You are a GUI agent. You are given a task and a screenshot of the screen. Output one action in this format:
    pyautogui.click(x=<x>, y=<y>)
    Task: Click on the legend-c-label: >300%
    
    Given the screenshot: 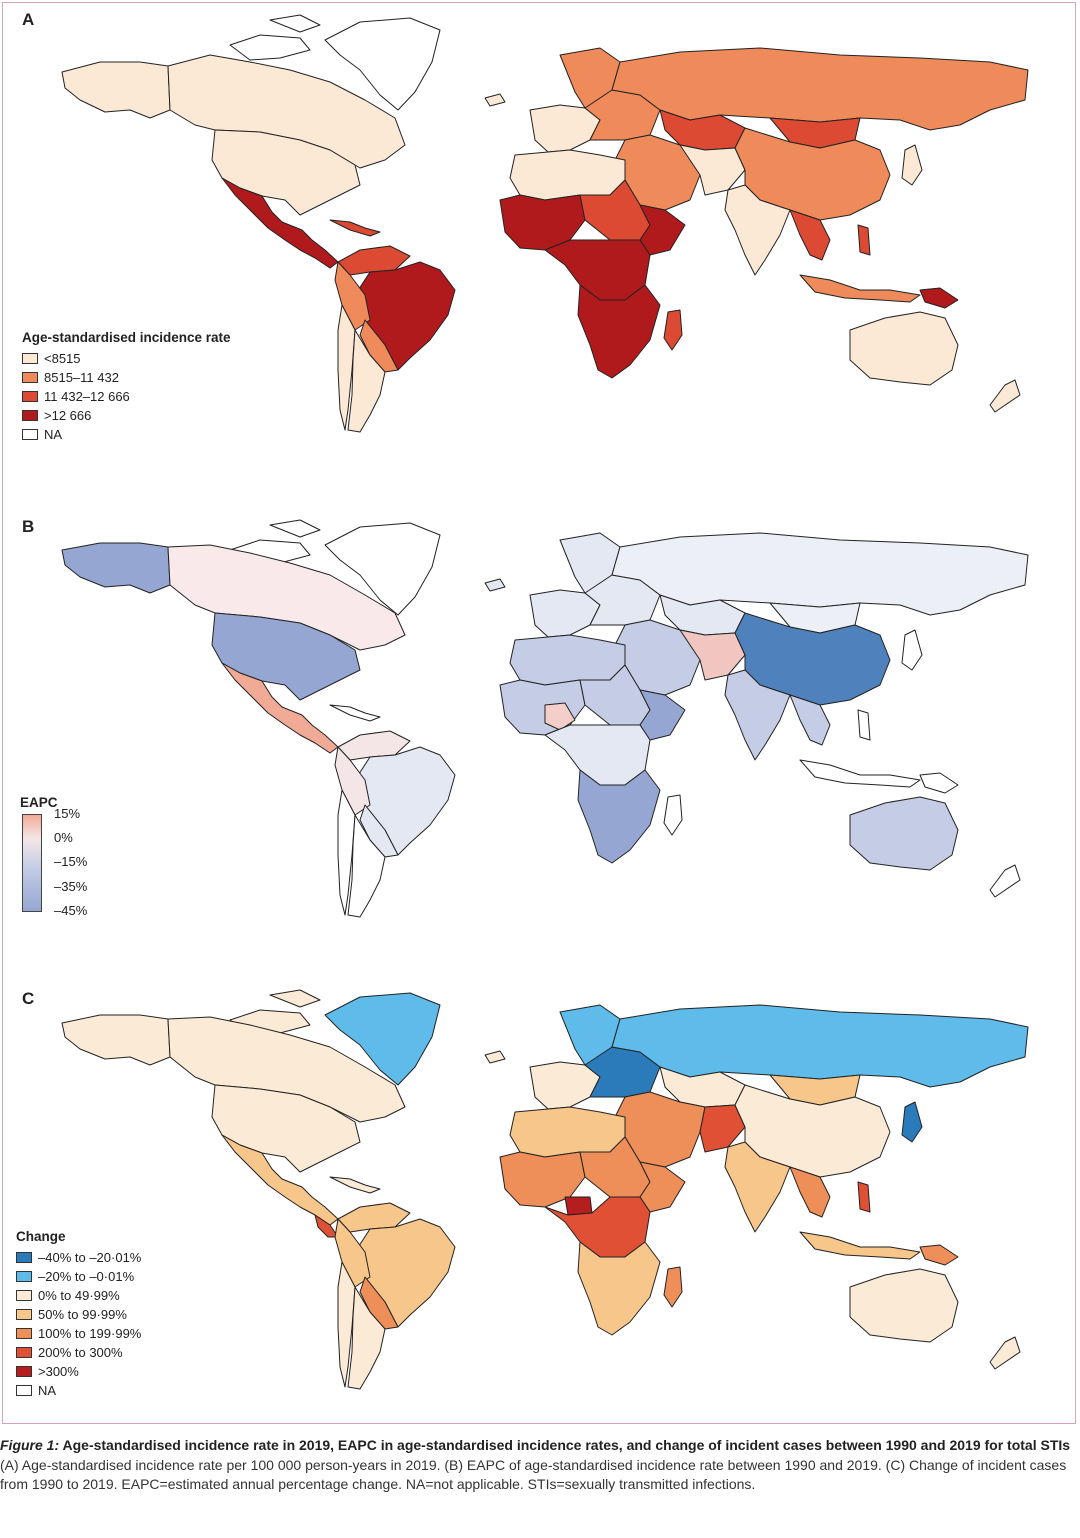 What is the action you would take?
    pyautogui.click(x=58, y=1371)
    